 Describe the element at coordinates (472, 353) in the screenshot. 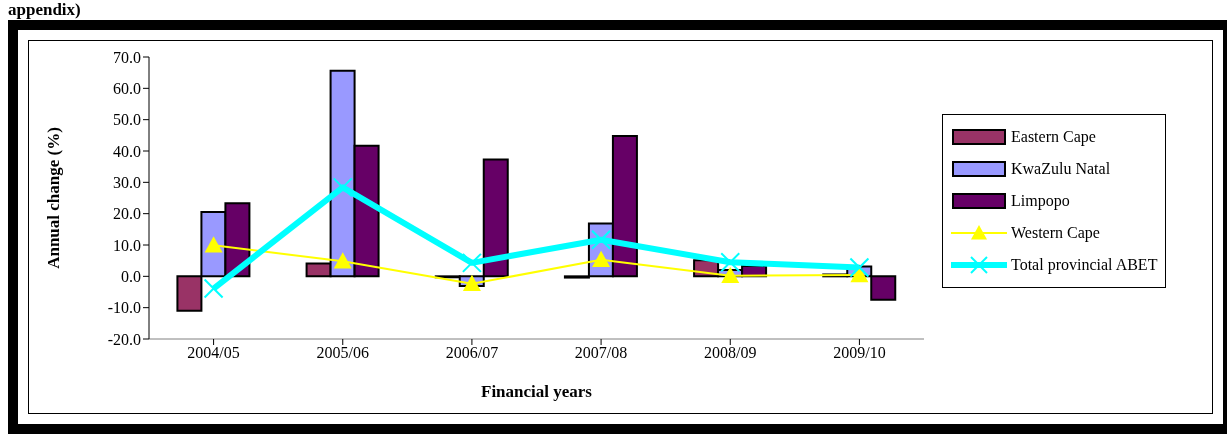

I see `x-tick-label: 2006/07` at that location.